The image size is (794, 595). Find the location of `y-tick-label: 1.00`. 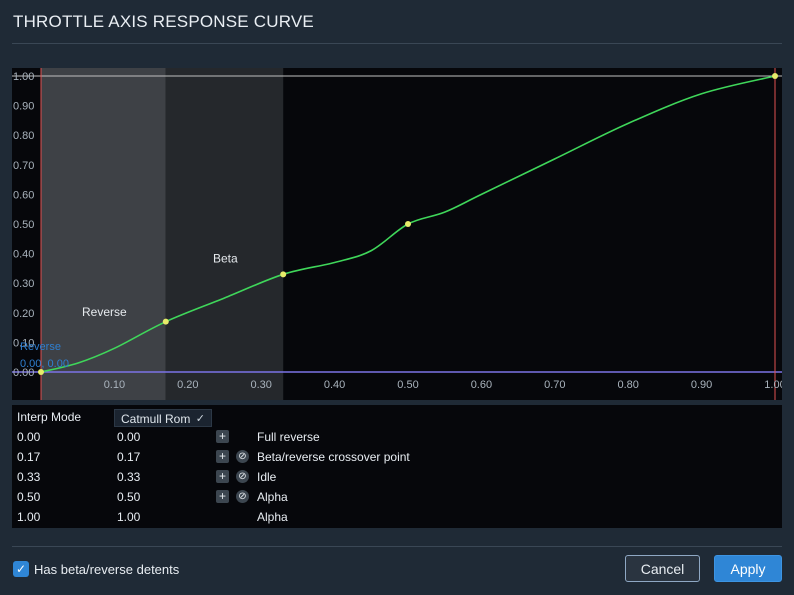

y-tick-label: 1.00 is located at coordinates (23, 77).